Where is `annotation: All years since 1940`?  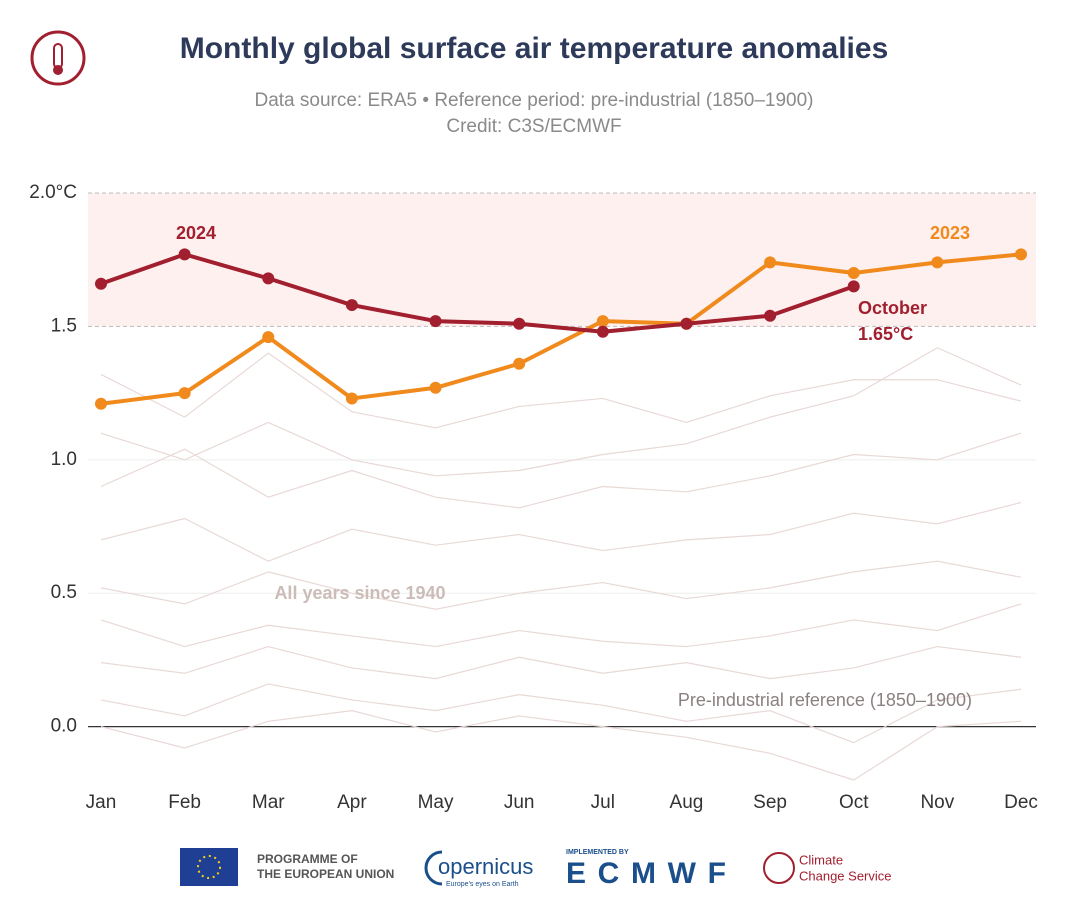 annotation: All years since 1940 is located at coordinates (359, 593).